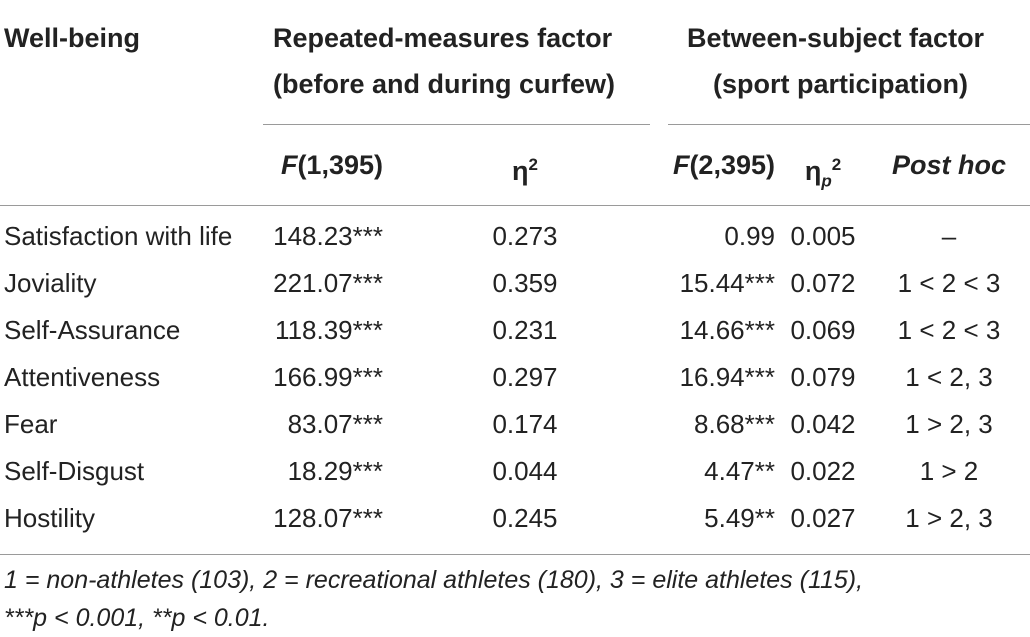 Image resolution: width=1030 pixels, height=637 pixels. What do you see at coordinates (727, 283) in the screenshot?
I see `row-f2: 15.44***` at bounding box center [727, 283].